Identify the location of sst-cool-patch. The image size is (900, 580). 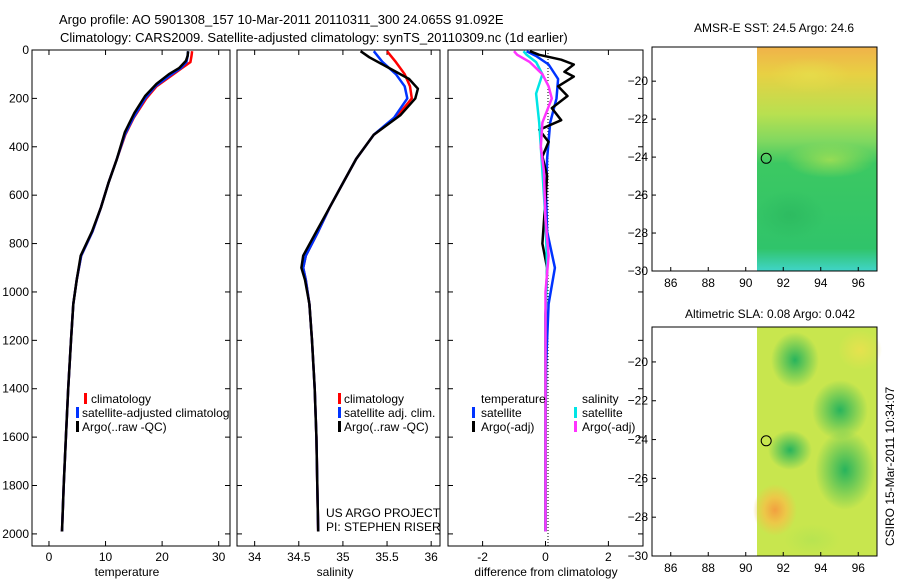
(790, 215).